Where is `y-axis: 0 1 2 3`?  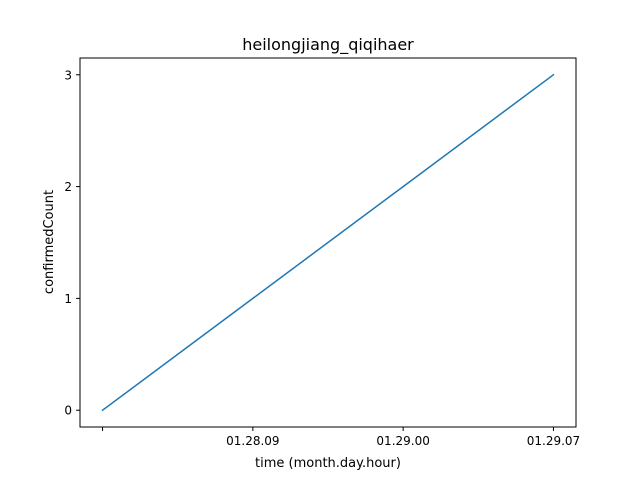
y-axis: 0 1 2 3 is located at coordinates (72, 243).